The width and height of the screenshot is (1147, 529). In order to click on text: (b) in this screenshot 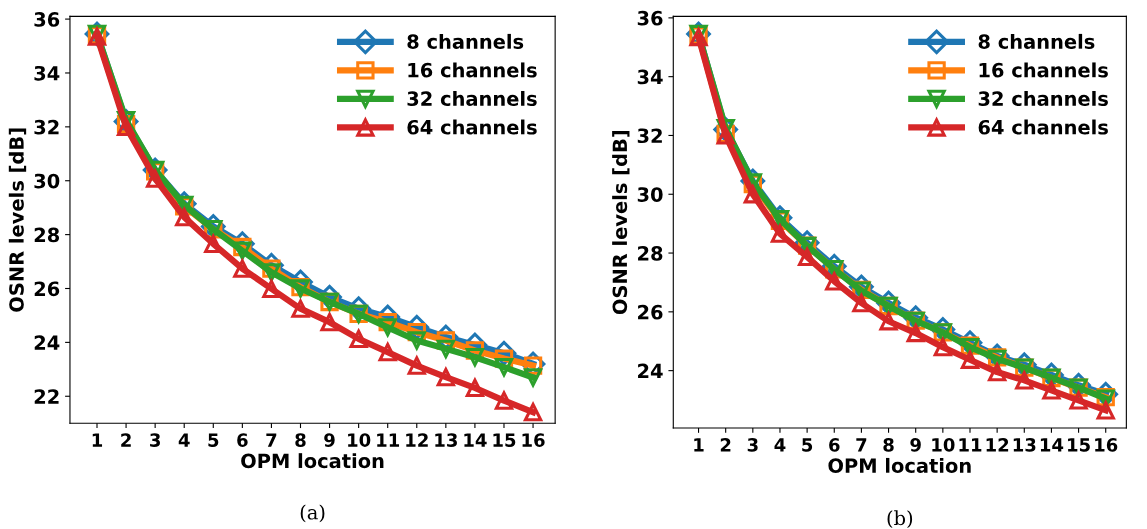, I will do `click(900, 519)`.